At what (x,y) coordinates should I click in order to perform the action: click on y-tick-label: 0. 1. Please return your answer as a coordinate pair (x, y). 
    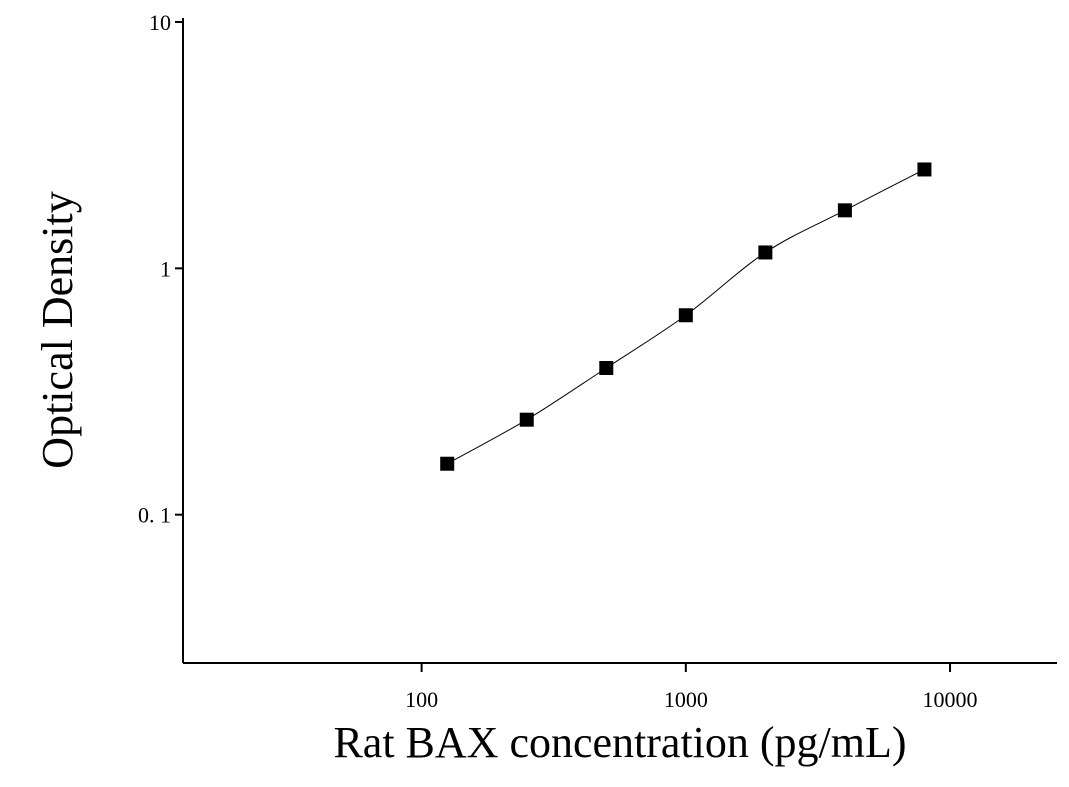
    Looking at the image, I should click on (154, 515).